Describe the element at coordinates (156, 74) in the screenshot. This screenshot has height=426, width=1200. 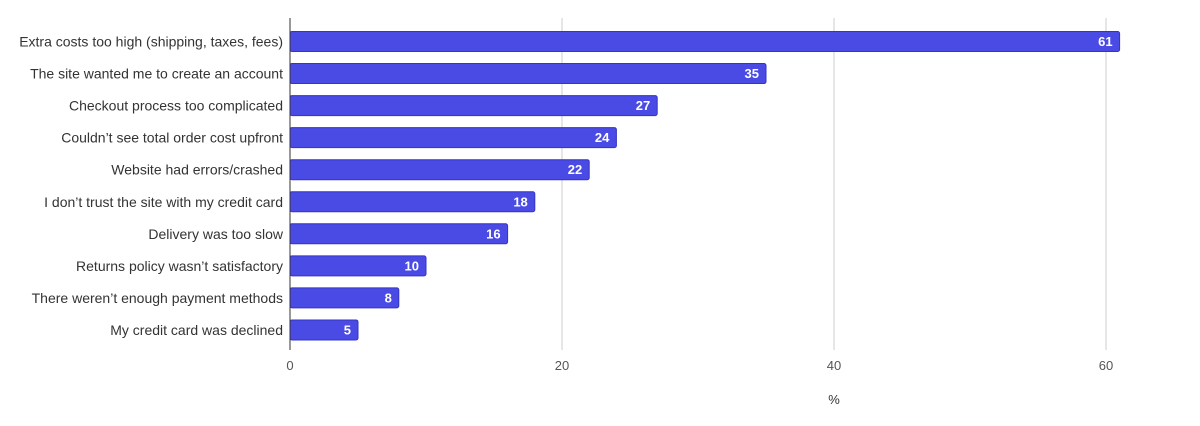
I see `category-label: The site wanted me to create an account` at that location.